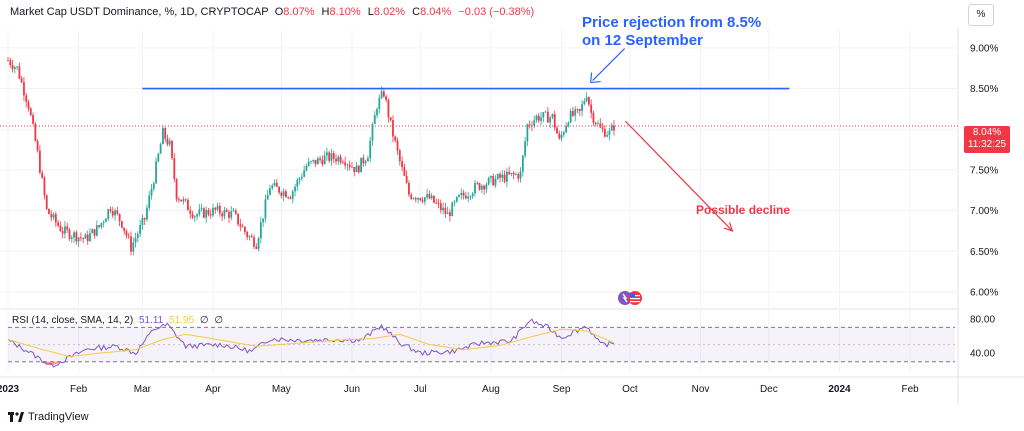 The image size is (1024, 431). I want to click on current-price: 8.04%, so click(987, 132).